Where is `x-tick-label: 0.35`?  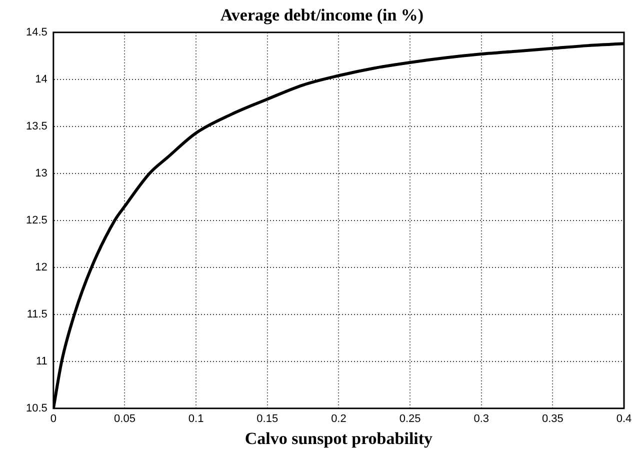
x-tick-label: 0.35 is located at coordinates (553, 419).